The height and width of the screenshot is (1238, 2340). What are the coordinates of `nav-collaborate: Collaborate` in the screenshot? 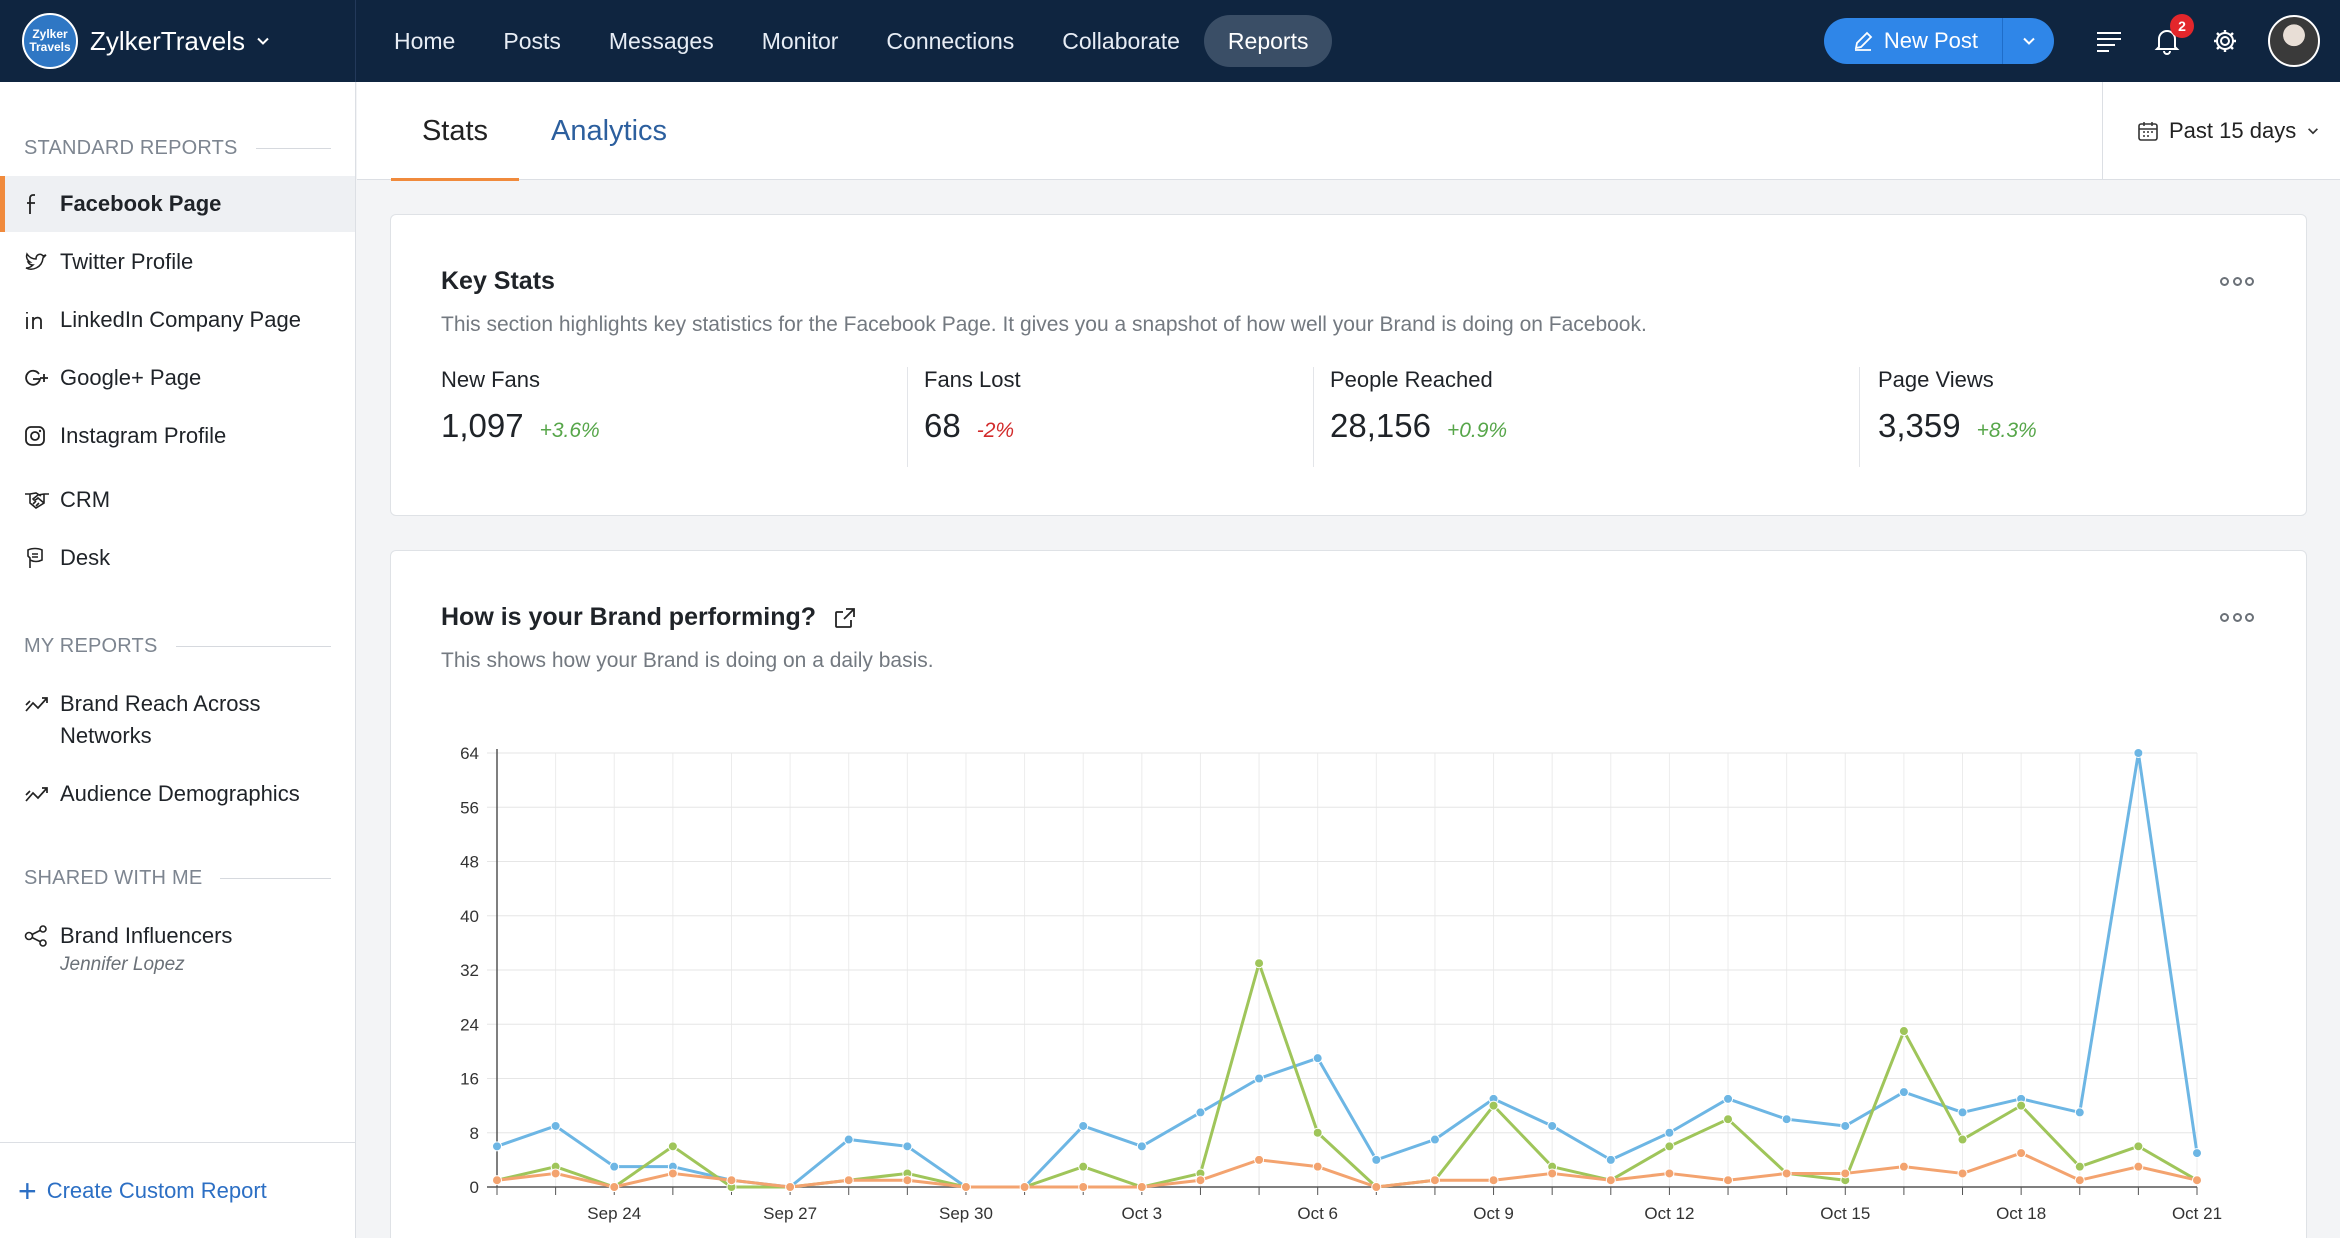 It's located at (1121, 41).